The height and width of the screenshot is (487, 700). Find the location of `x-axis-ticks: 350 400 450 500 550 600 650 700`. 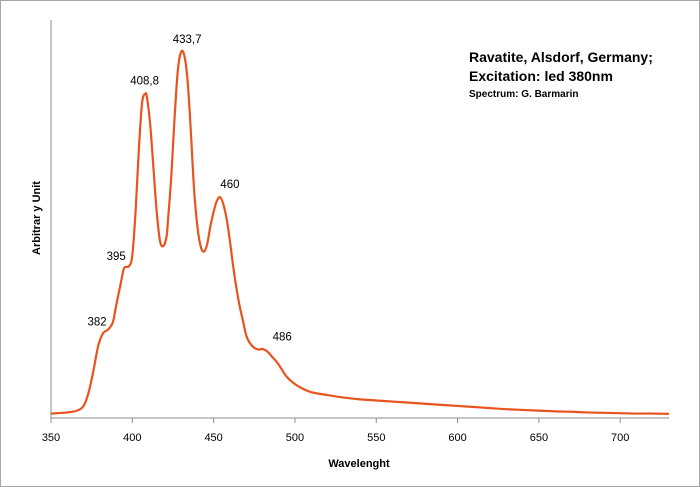

x-axis-ticks: 350 400 450 500 550 600 650 700 is located at coordinates (335, 431).